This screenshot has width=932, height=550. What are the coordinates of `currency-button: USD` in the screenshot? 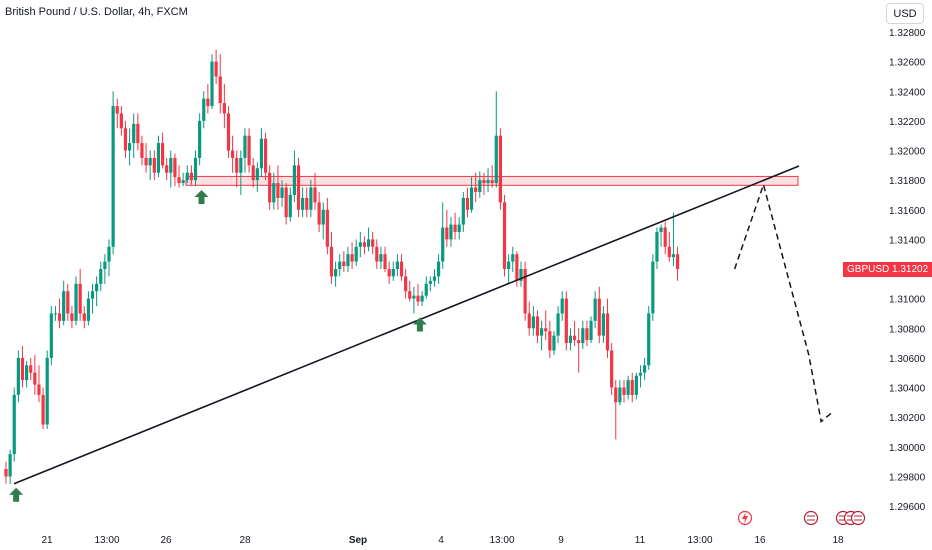 It's located at (905, 13).